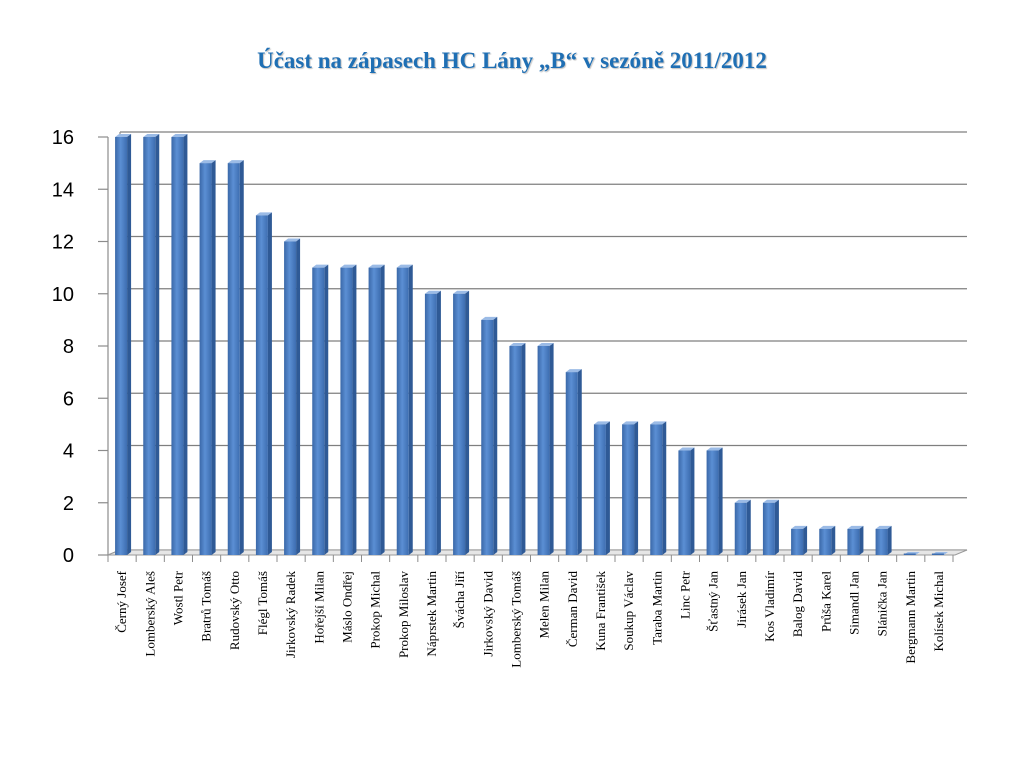 The width and height of the screenshot is (1024, 768). What do you see at coordinates (544, 605) in the screenshot?
I see `x-tick-label: Melen Milan` at bounding box center [544, 605].